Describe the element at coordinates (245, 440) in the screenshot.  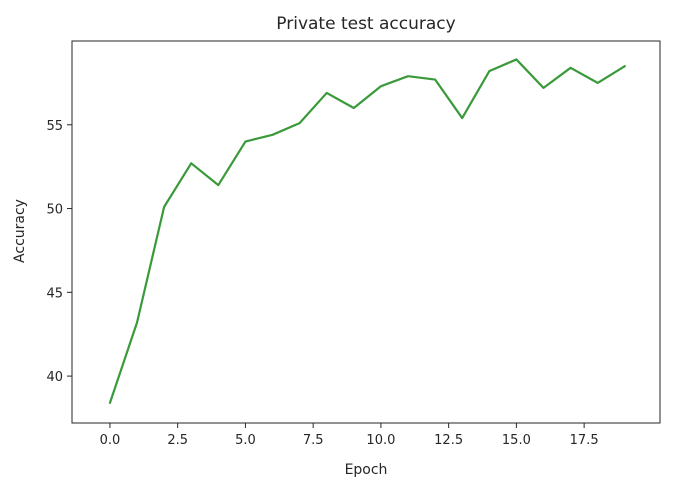
I see `x-tick-label: 5.0` at that location.